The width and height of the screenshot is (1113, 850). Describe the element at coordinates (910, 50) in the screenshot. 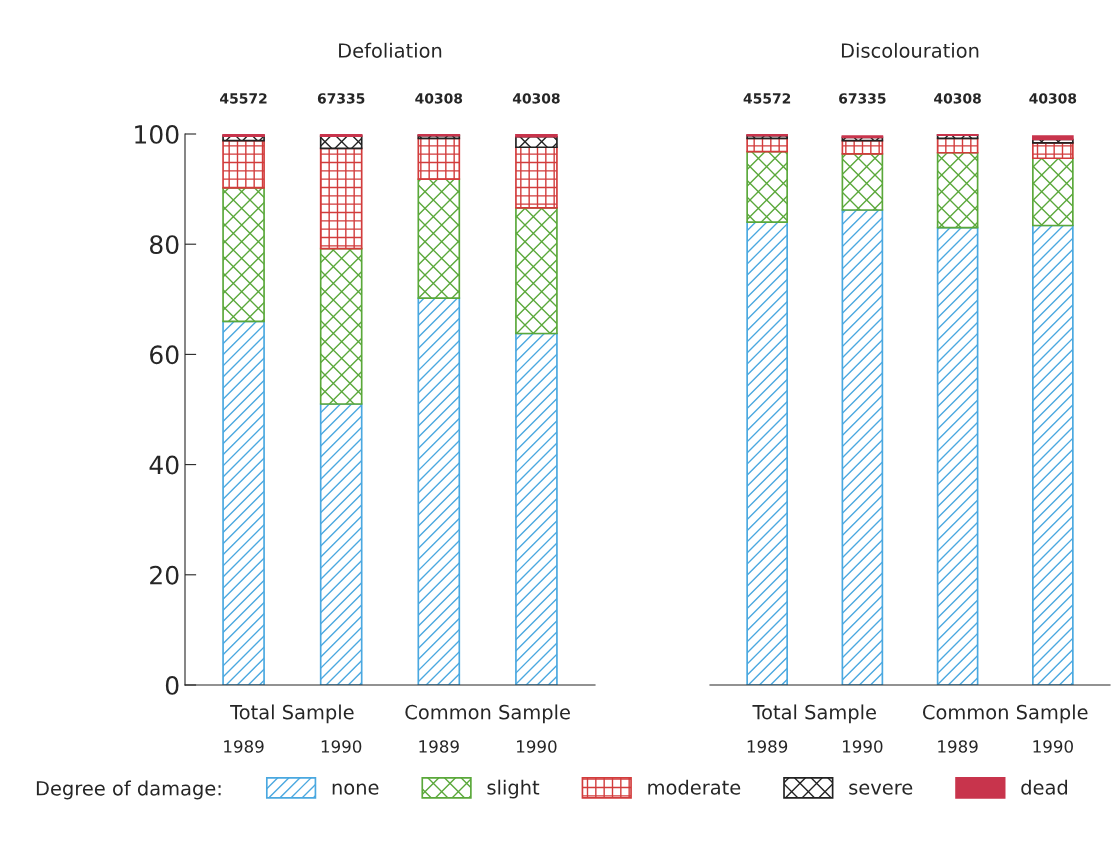

I see `chart-title: Discolouration` at that location.